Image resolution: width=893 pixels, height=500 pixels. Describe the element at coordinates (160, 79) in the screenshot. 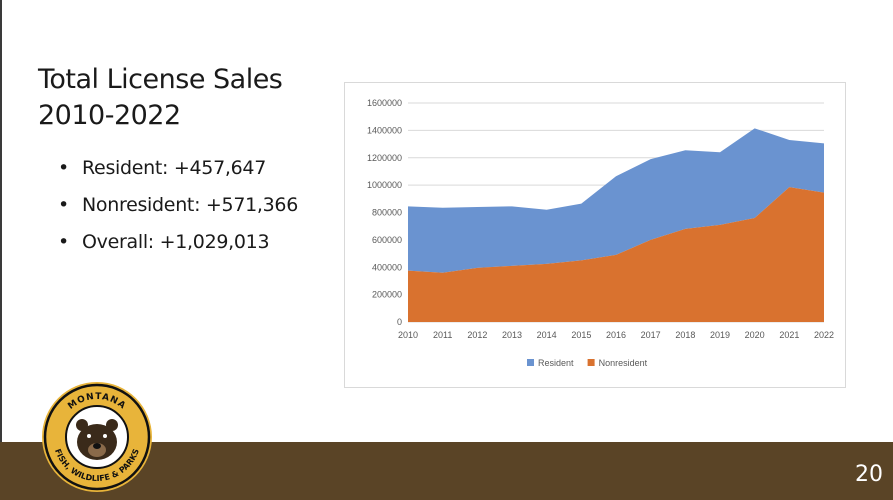

I see `slide-title-line1: Total License Sales` at that location.